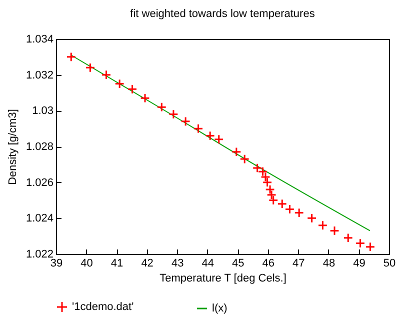  I want to click on y-tick-label: 1.03, so click(43, 111).